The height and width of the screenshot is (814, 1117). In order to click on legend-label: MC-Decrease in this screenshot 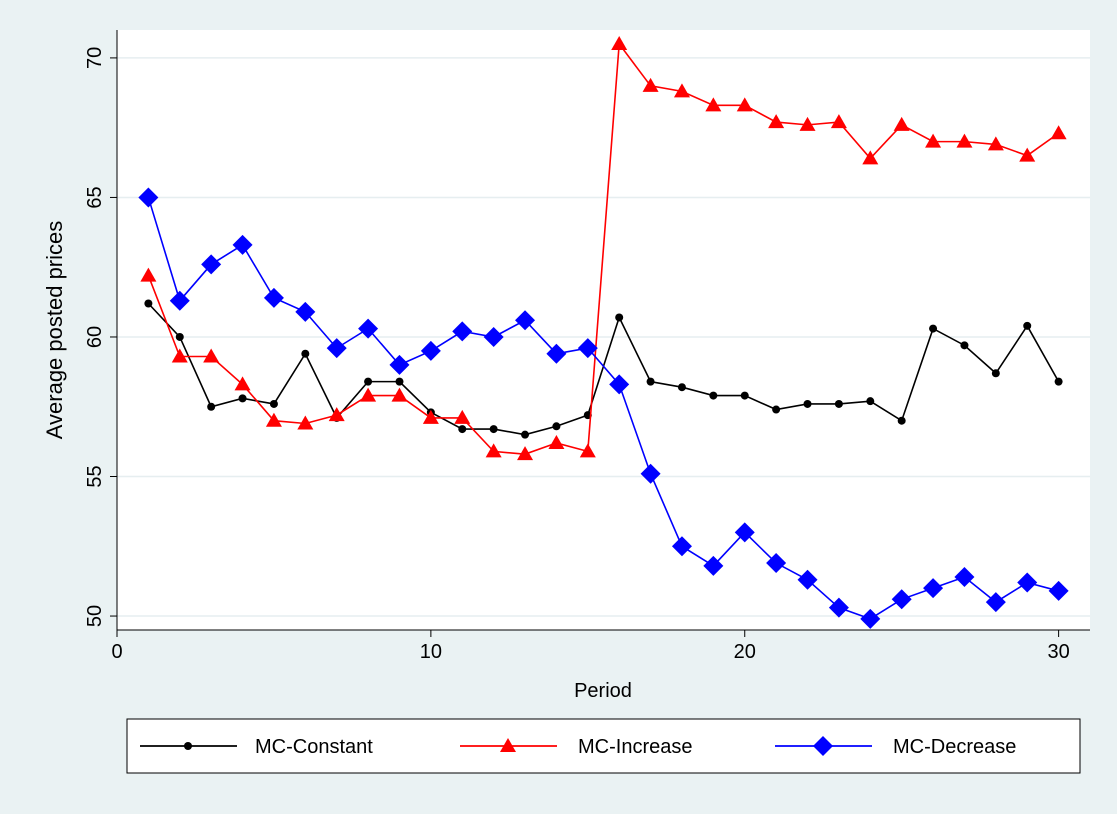, I will do `click(954, 747)`.